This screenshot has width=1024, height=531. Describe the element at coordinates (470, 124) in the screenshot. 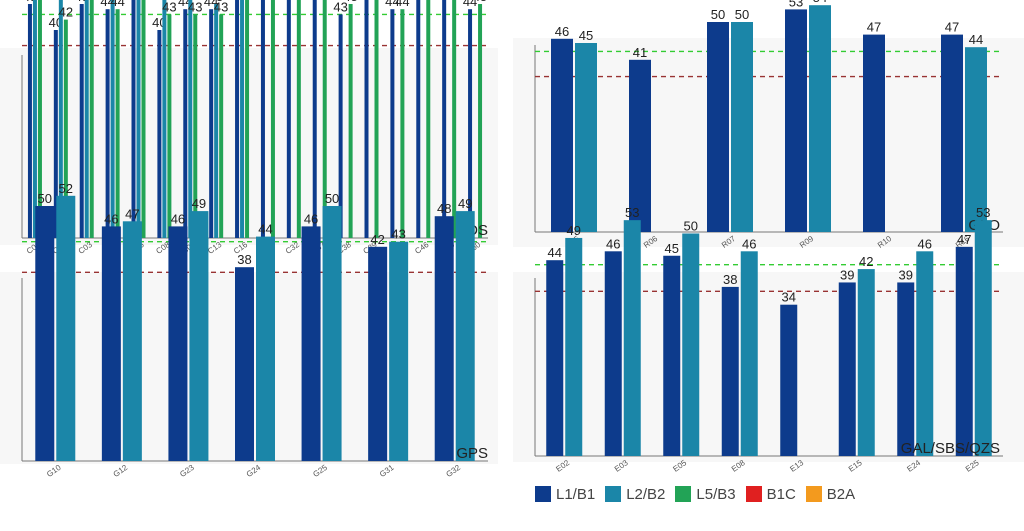

I see `chart-0-bar-C60-L1-B1` at that location.